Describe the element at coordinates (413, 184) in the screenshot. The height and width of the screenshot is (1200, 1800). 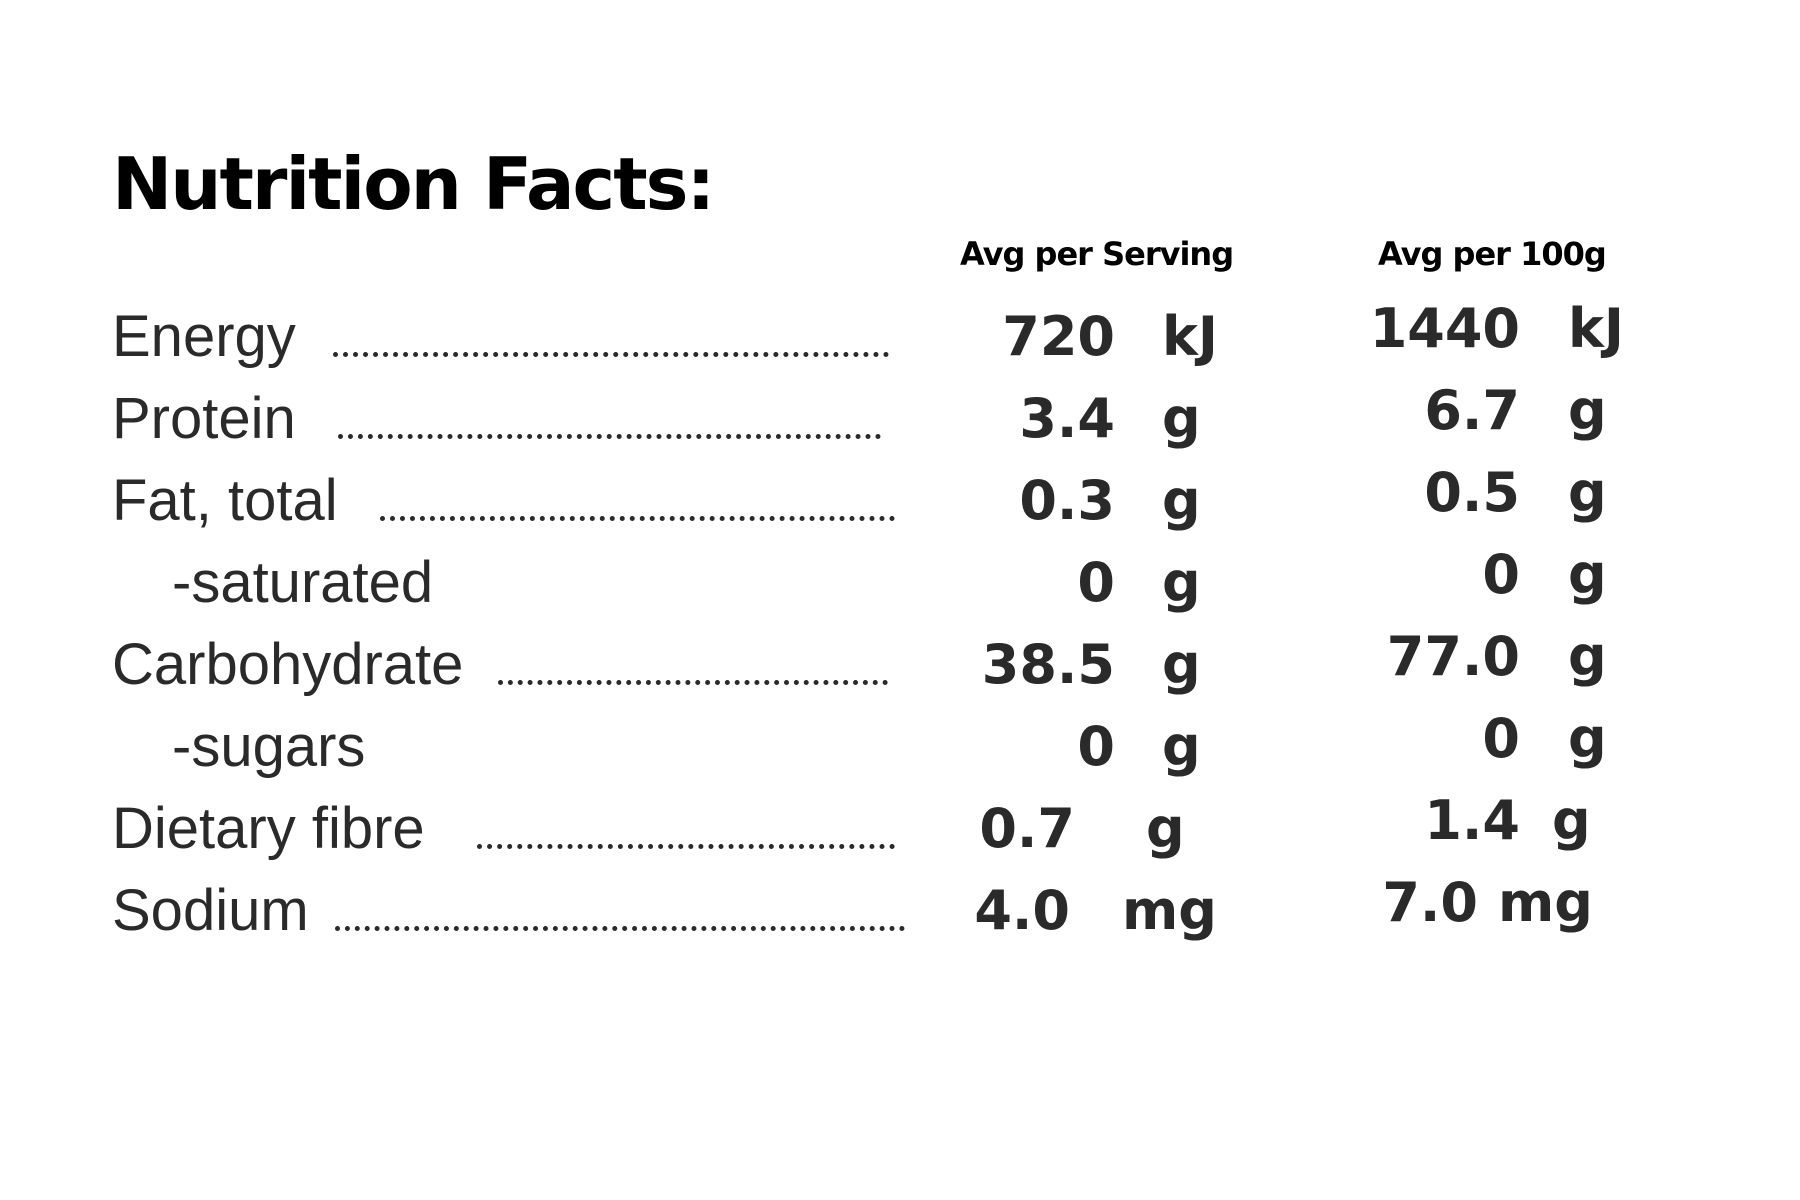
I see `page-title: Nutrition Facts:` at that location.